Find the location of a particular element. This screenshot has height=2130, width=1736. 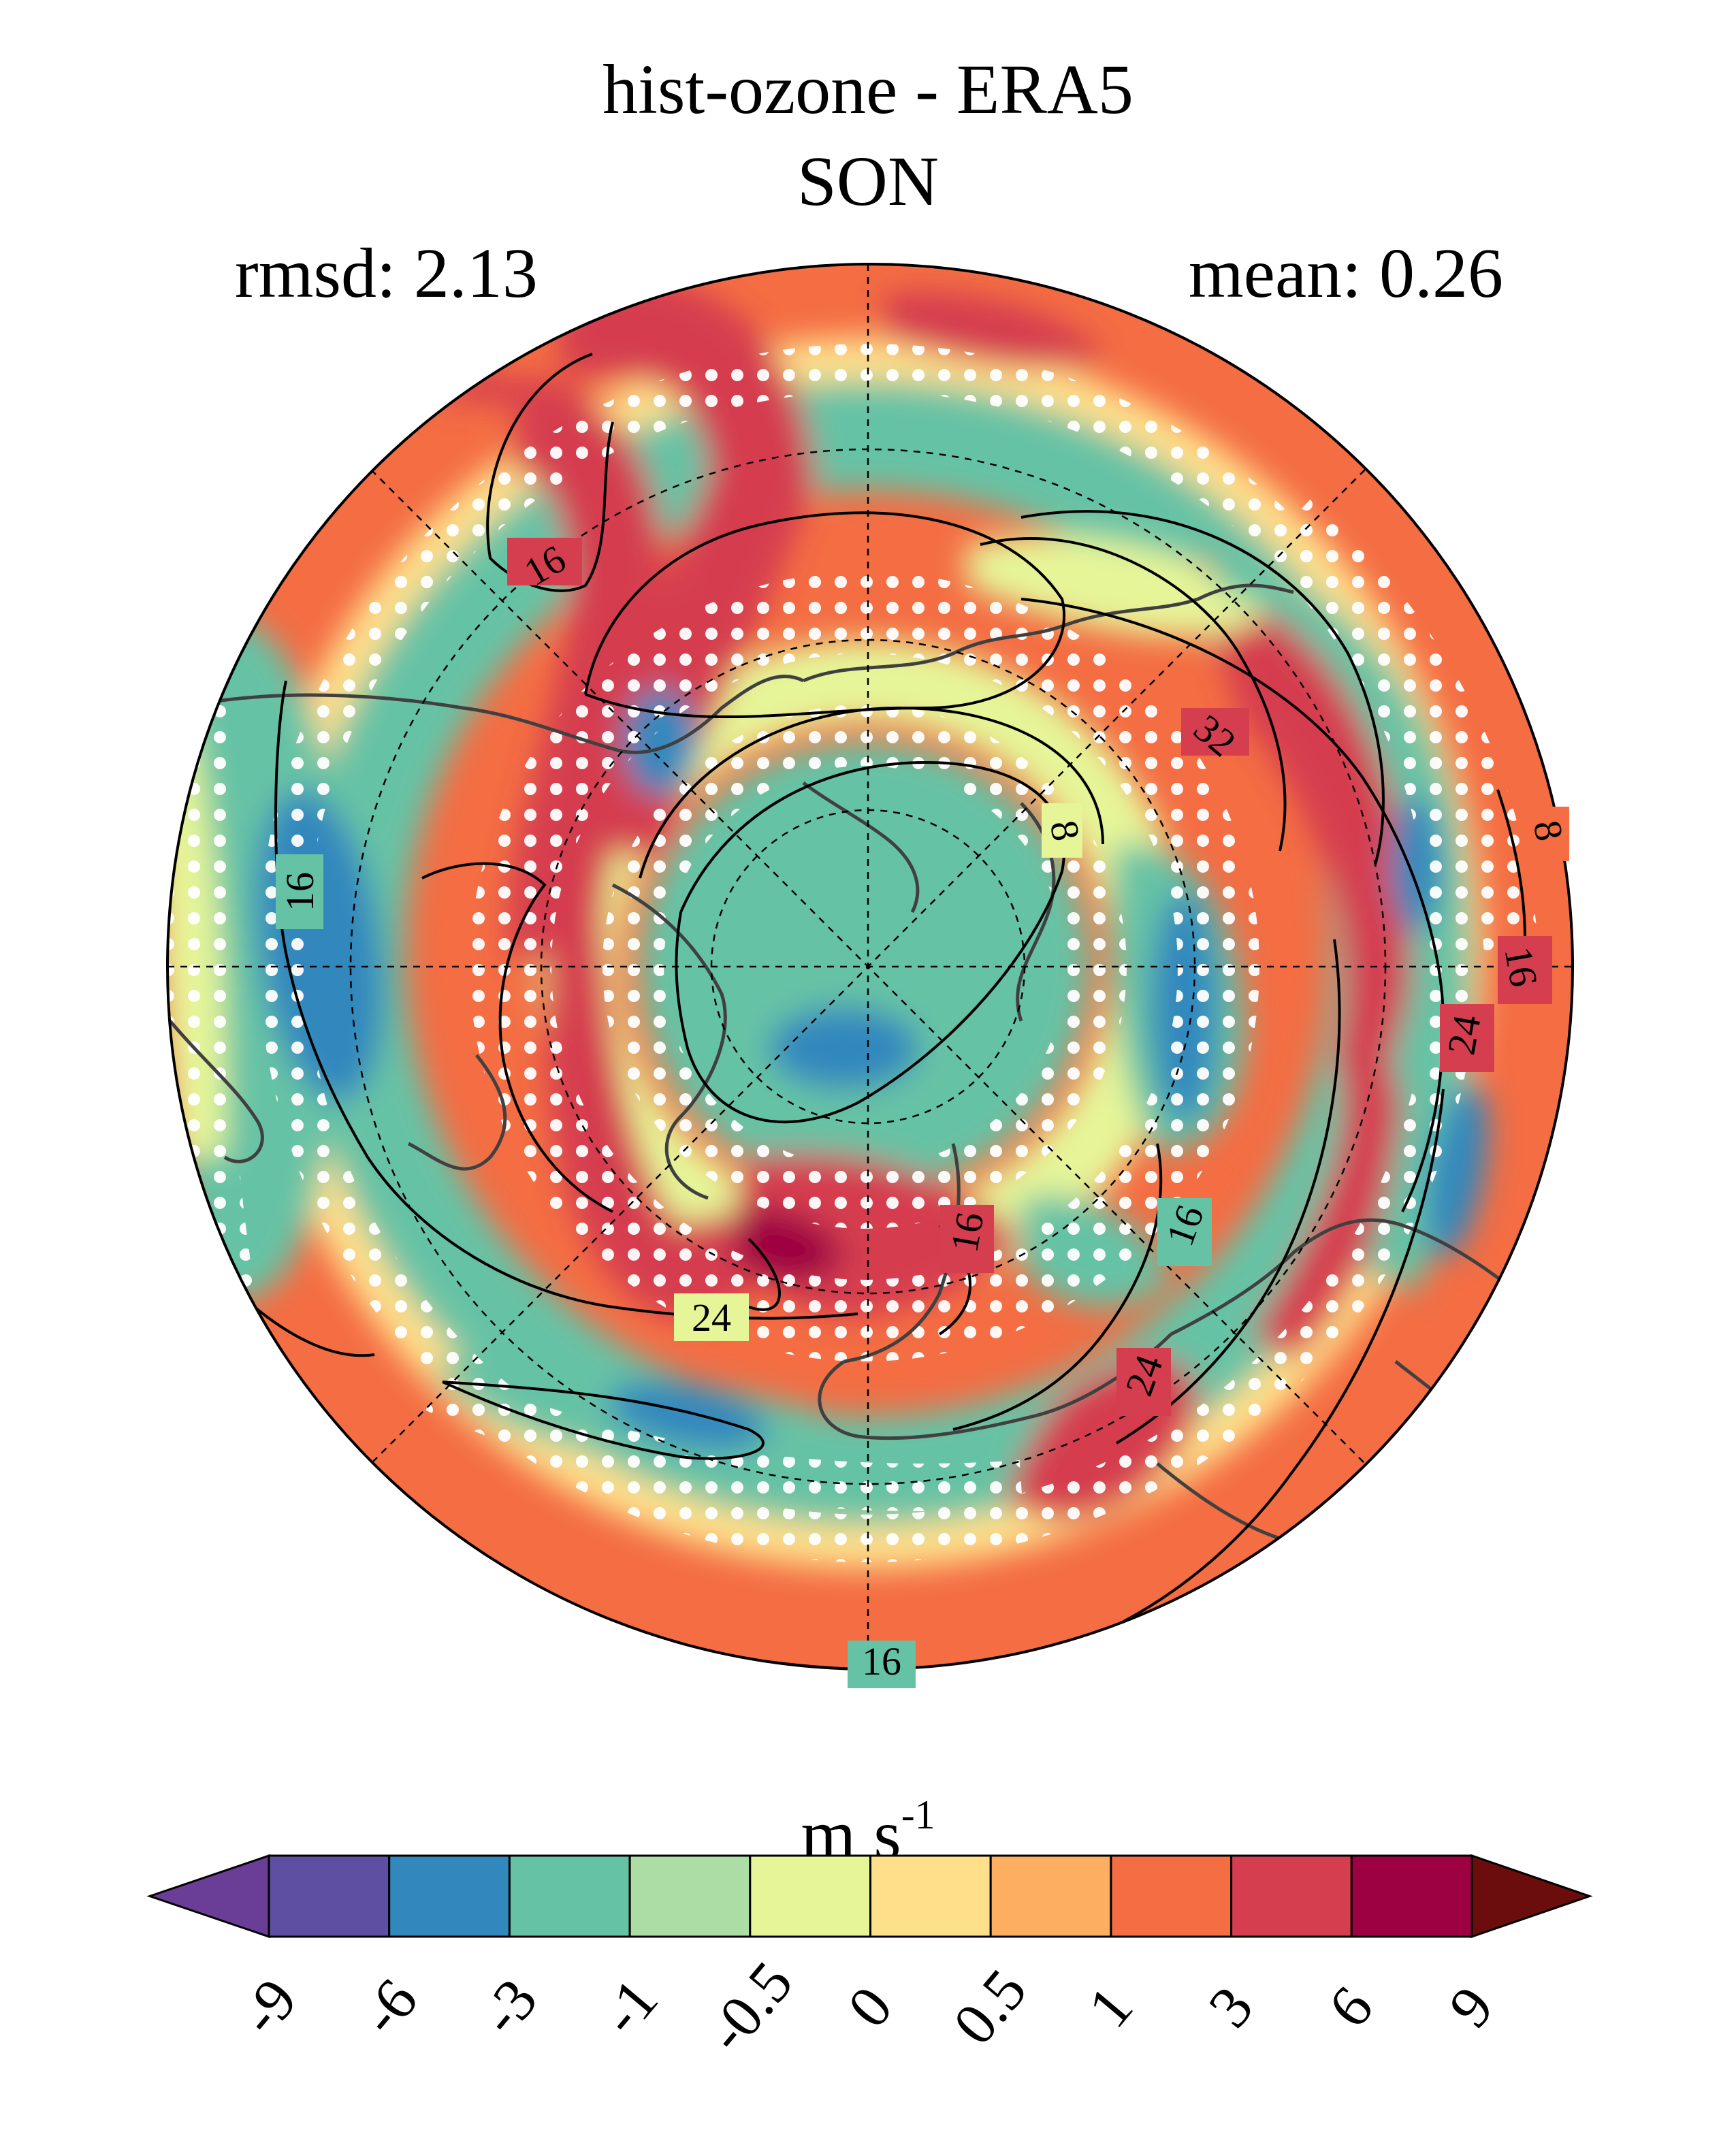

mean-label: mean: 0.26 is located at coordinates (1345, 273).